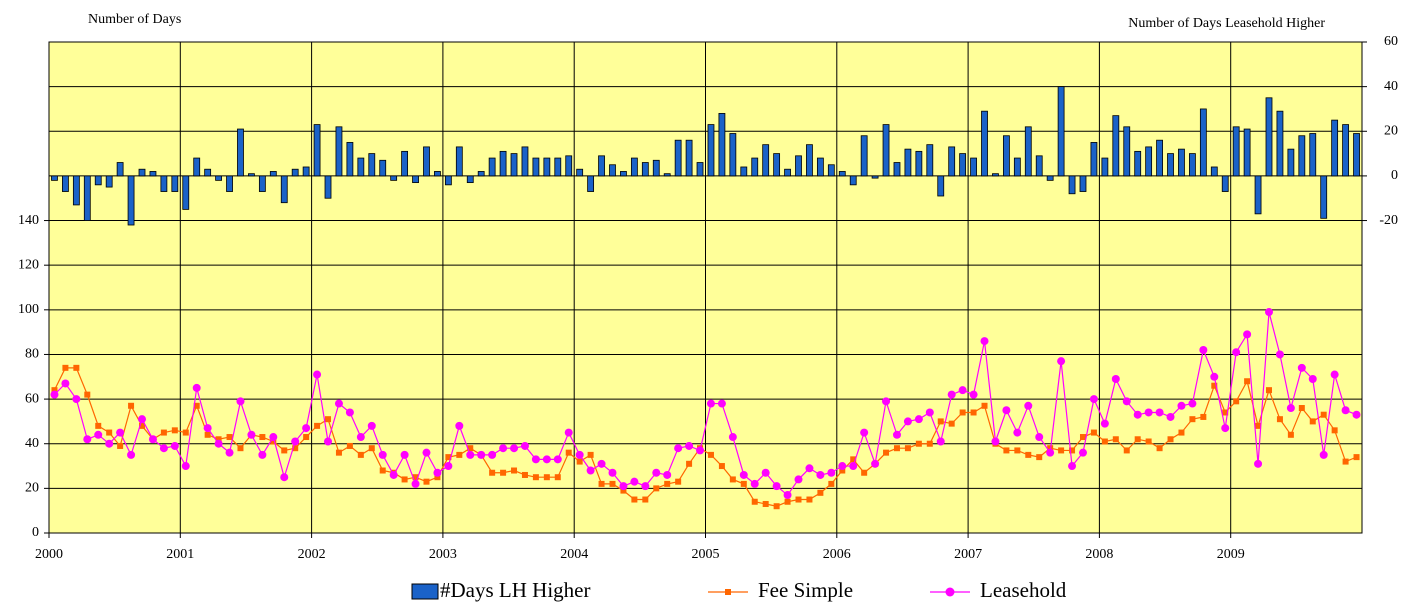 The width and height of the screenshot is (1413, 603). Describe the element at coordinates (32, 398) in the screenshot. I see `y-tick-label: 60` at that location.